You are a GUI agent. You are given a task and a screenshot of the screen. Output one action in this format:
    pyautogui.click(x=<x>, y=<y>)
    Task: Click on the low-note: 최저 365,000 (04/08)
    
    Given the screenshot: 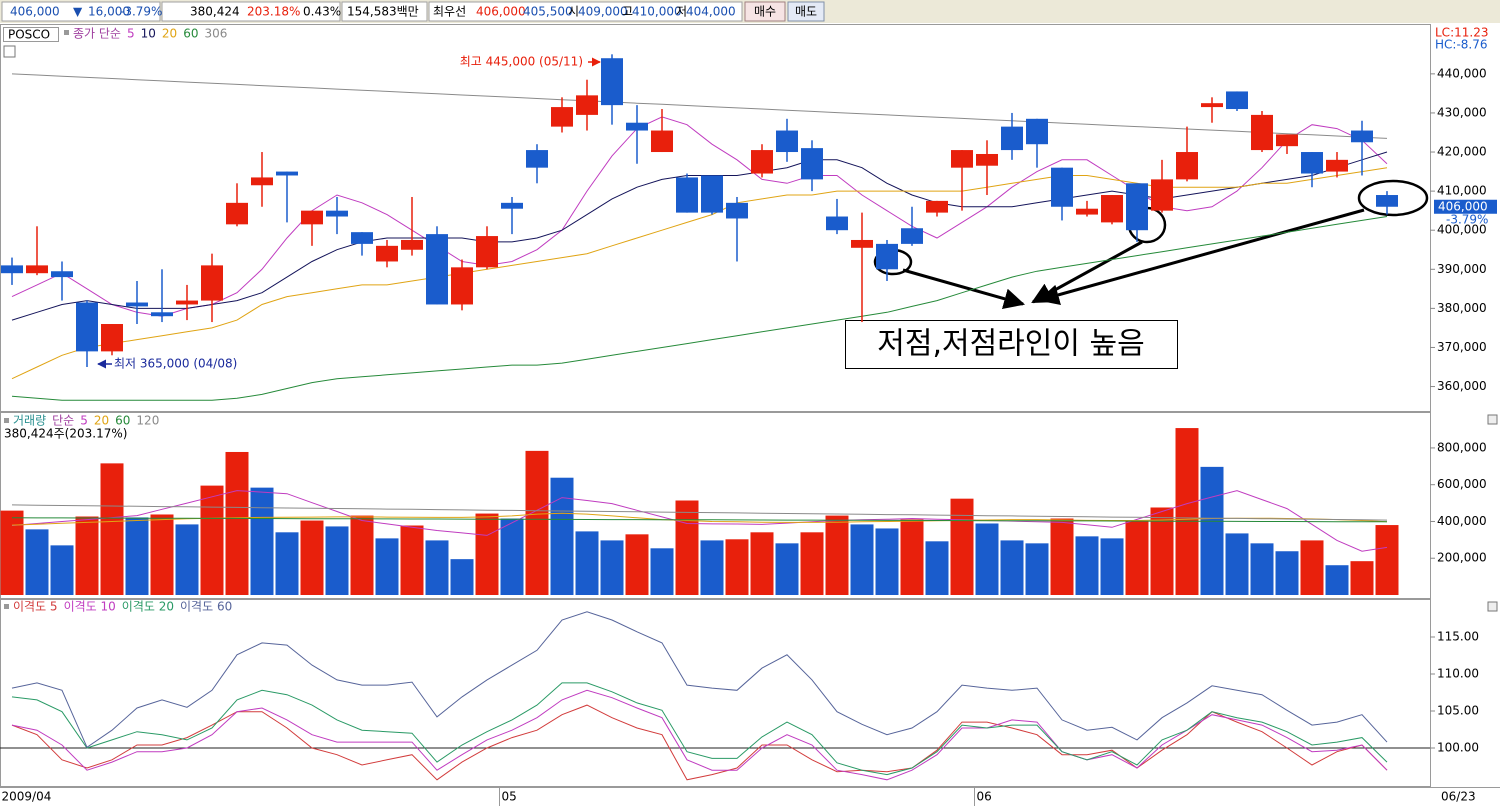 What is the action you would take?
    pyautogui.click(x=175, y=364)
    